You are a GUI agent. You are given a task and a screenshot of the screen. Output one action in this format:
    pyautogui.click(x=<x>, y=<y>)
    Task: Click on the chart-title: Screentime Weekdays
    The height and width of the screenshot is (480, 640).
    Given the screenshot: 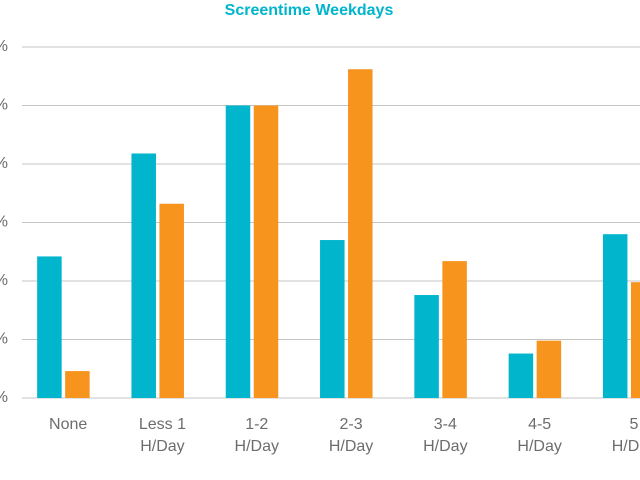 What is the action you would take?
    pyautogui.click(x=309, y=10)
    